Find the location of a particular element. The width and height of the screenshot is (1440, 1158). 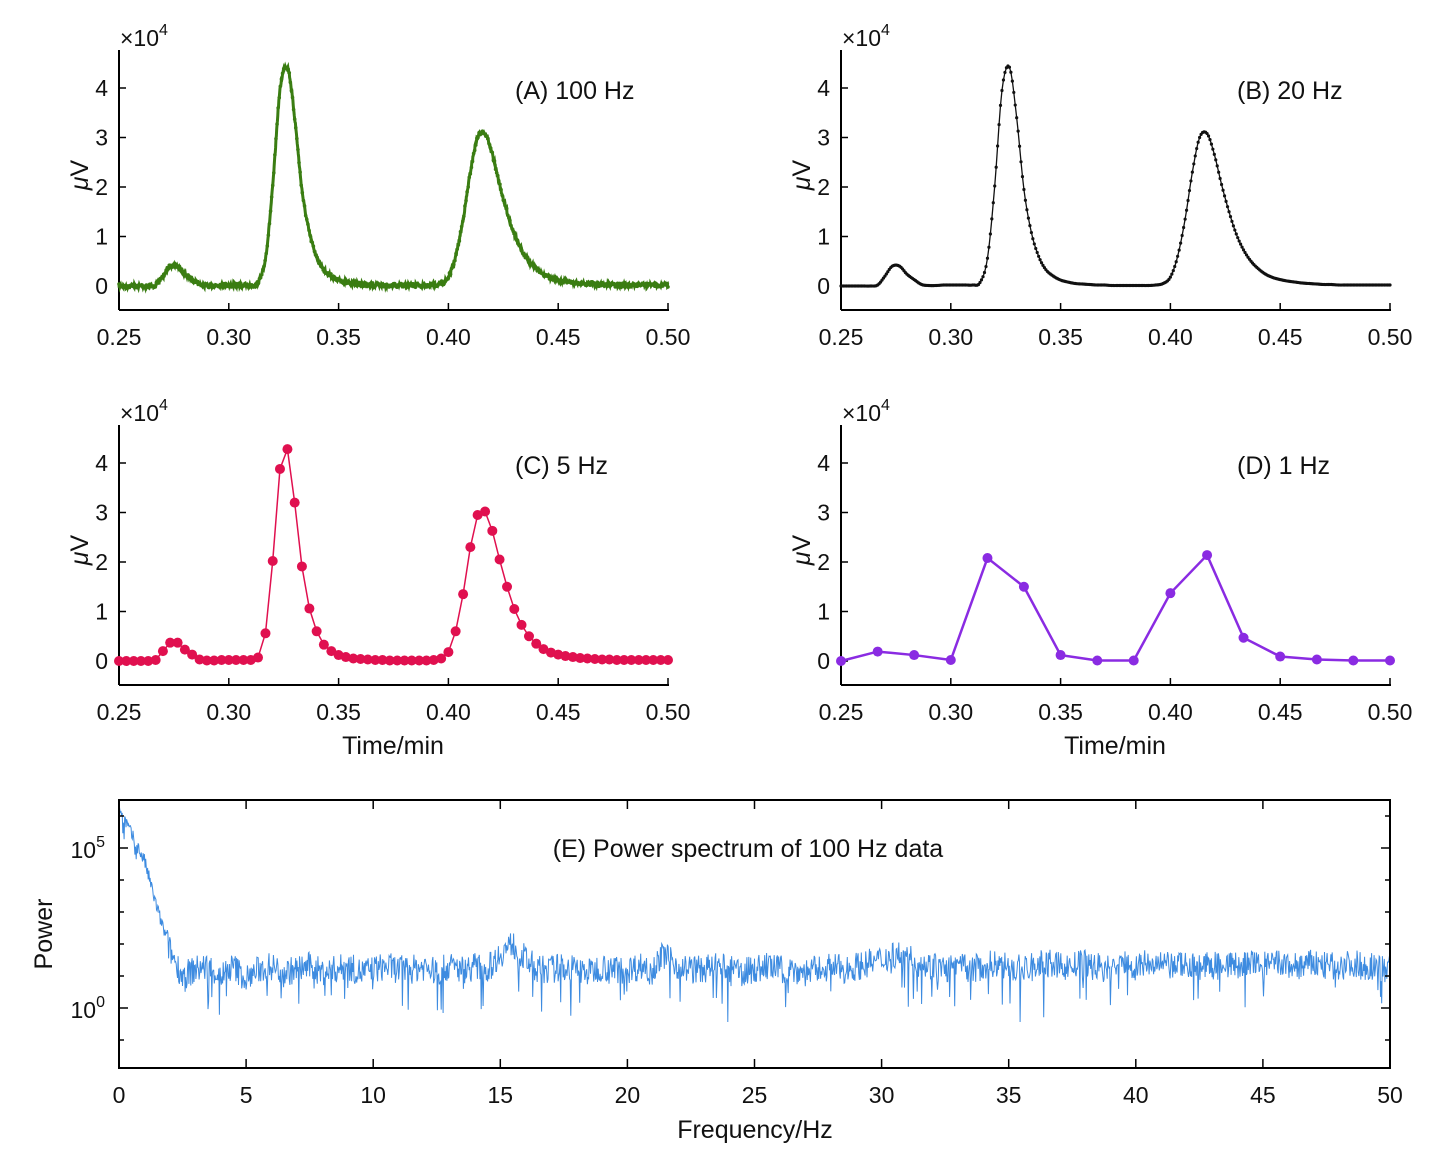

x-tick-label: 50 is located at coordinates (1390, 1095).